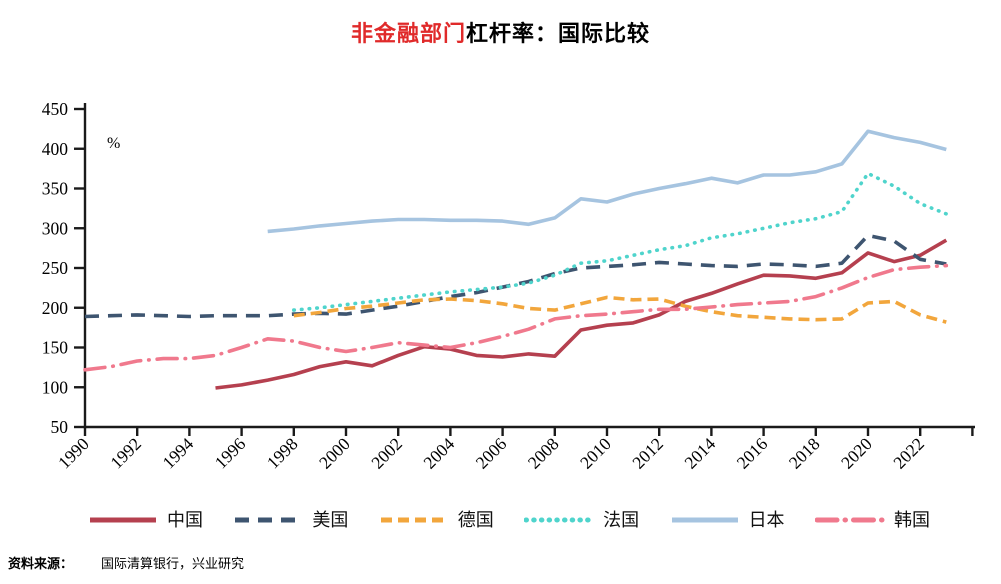  Describe the element at coordinates (856, 453) in the screenshot. I see `x-tick-label: 2020` at that location.